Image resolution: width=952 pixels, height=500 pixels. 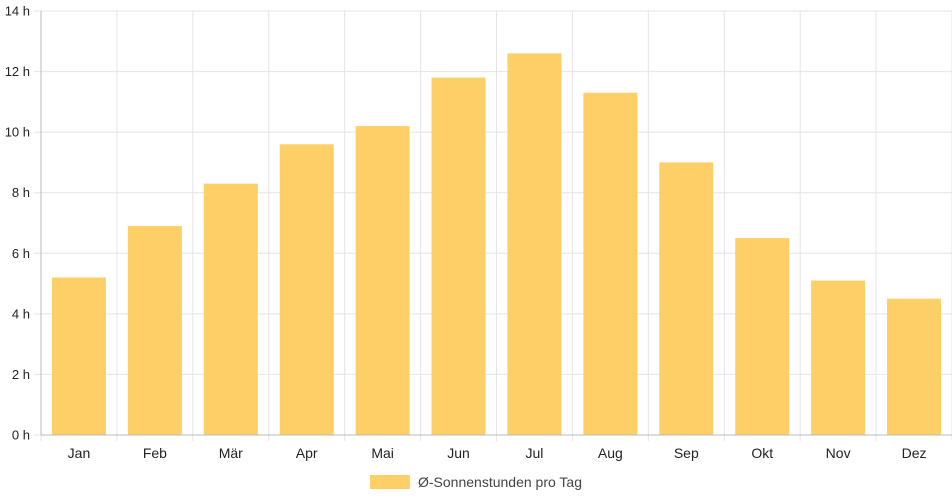 I want to click on bar-nov, so click(x=838, y=357).